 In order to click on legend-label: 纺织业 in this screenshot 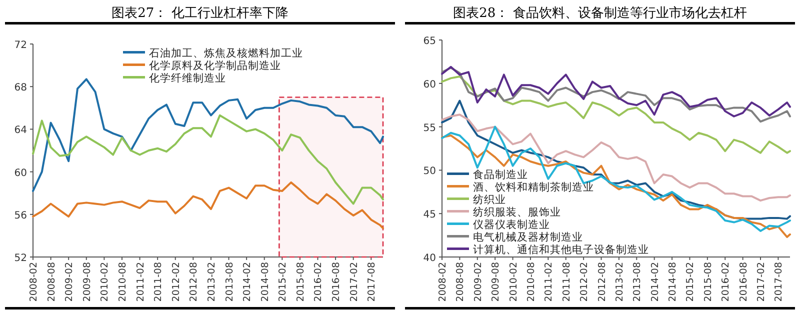, I will do `click(489, 199)`.